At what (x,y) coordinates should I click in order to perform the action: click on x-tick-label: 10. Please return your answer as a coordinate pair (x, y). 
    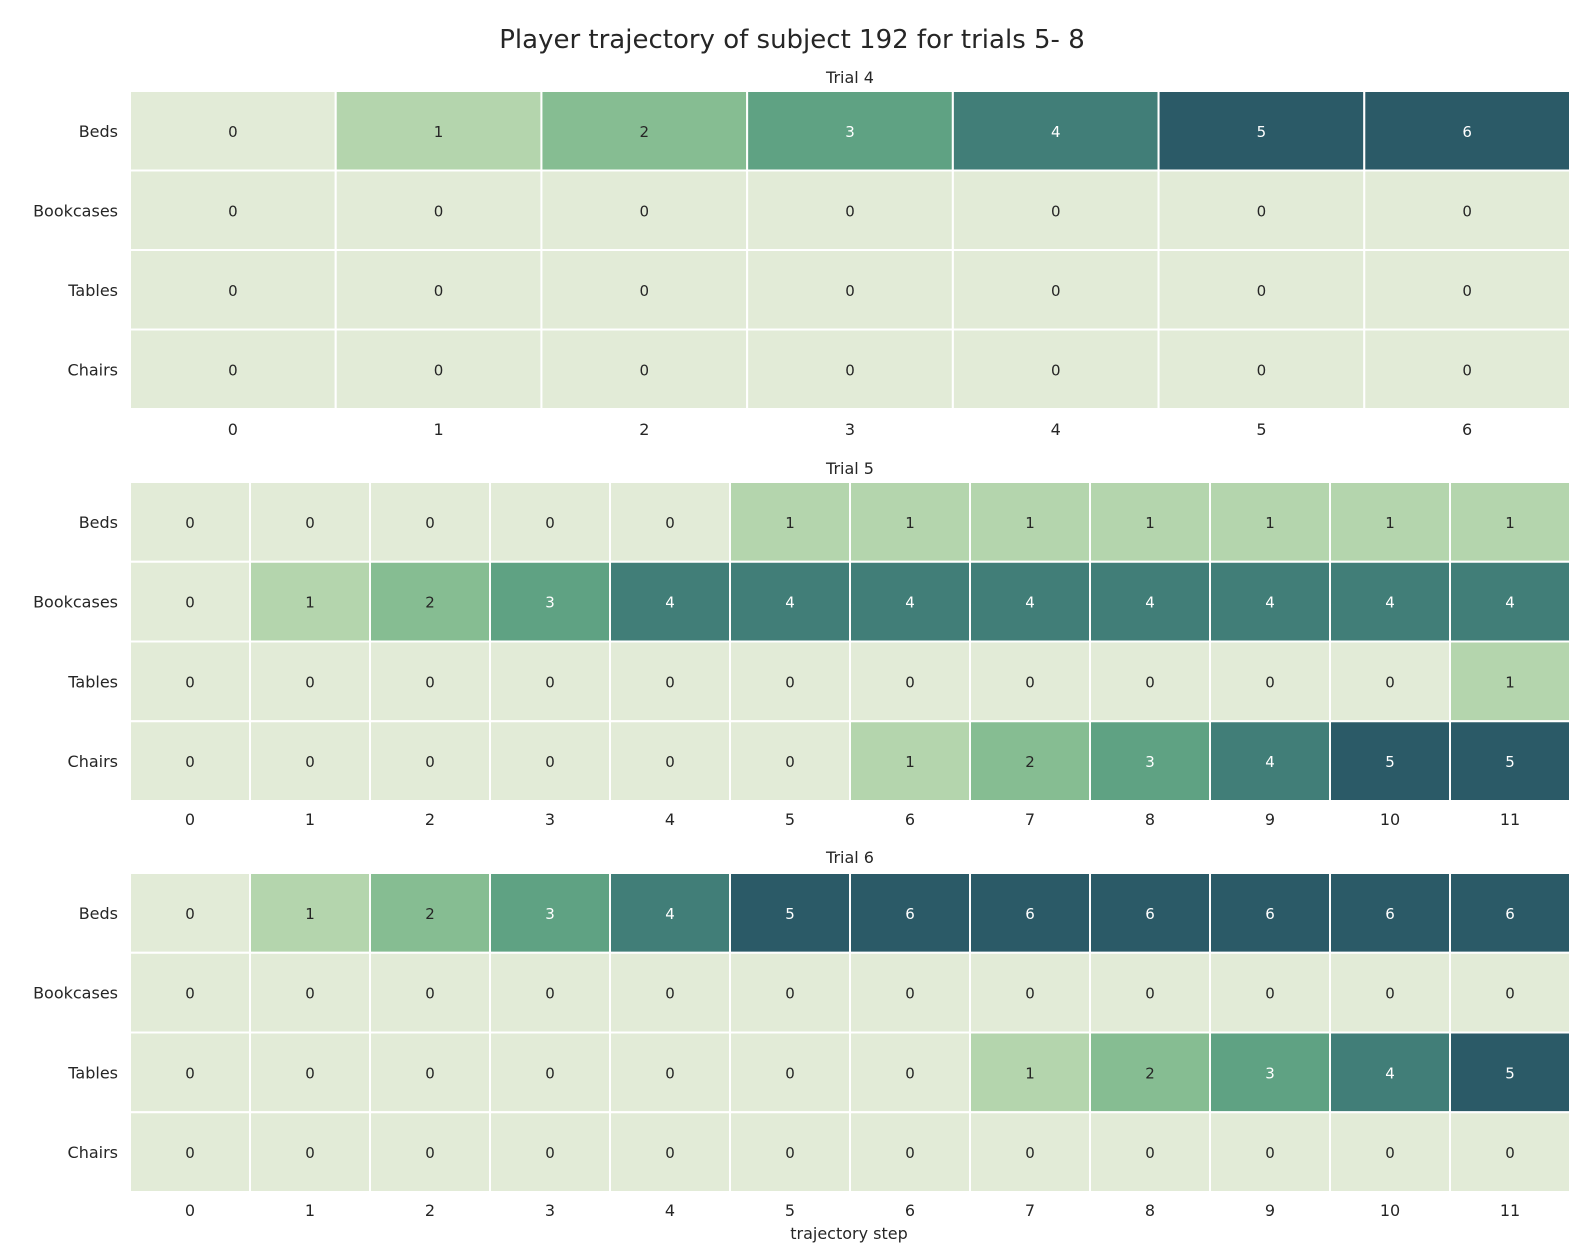
    Looking at the image, I should click on (1390, 1210).